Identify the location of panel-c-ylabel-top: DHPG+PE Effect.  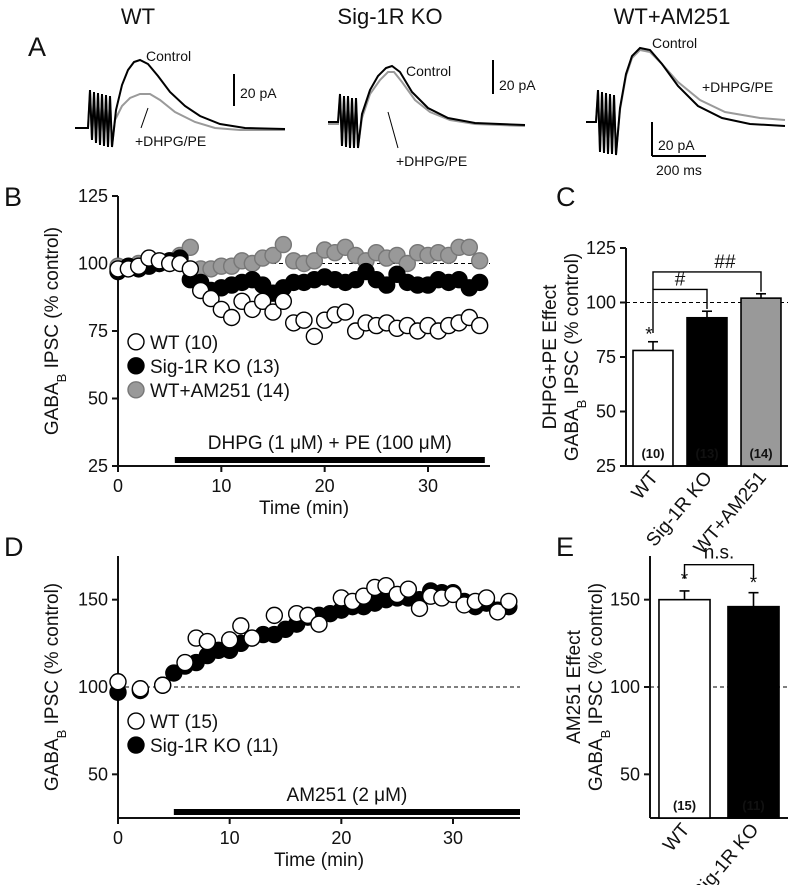
(550, 357).